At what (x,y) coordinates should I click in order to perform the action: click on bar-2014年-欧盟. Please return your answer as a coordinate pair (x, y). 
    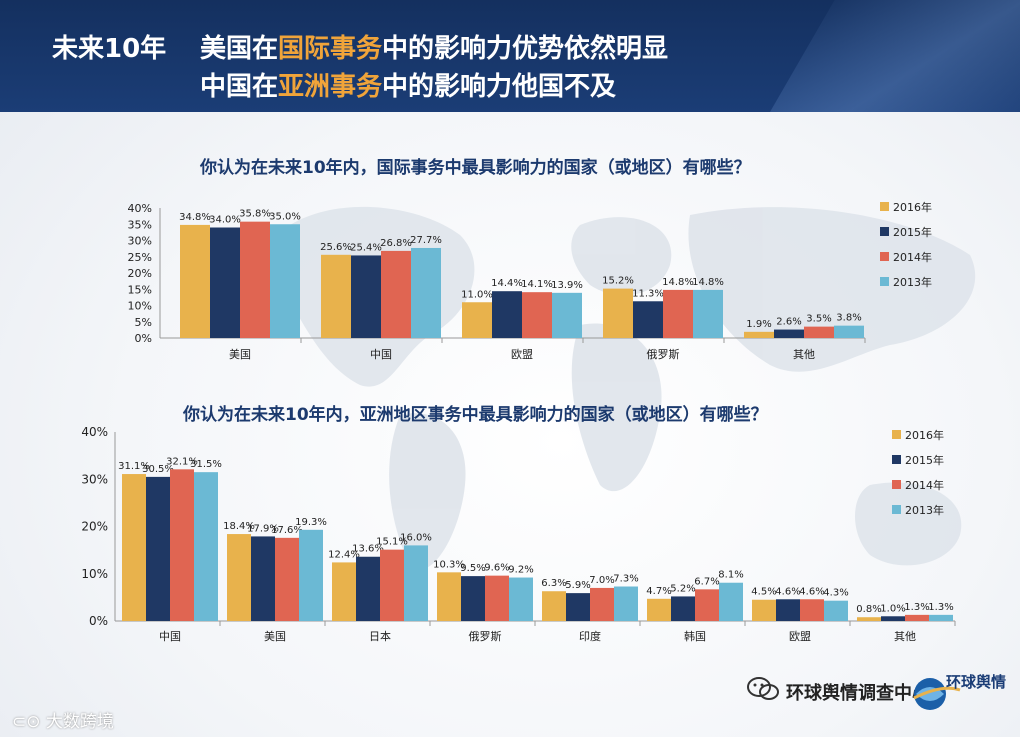
    Looking at the image, I should click on (537, 315).